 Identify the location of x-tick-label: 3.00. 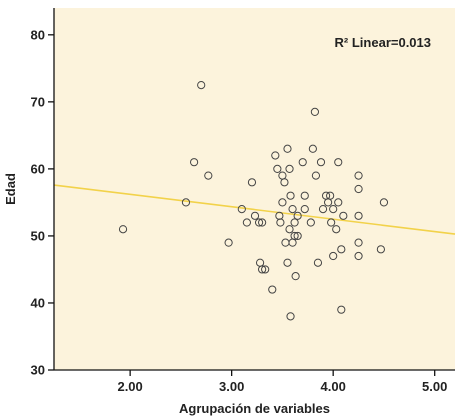
(231, 386).